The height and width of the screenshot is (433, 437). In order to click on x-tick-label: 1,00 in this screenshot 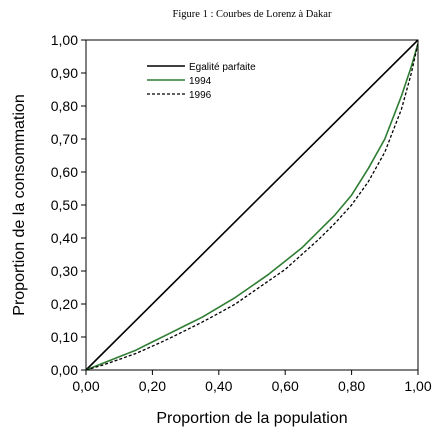, I will do `click(417, 386)`.